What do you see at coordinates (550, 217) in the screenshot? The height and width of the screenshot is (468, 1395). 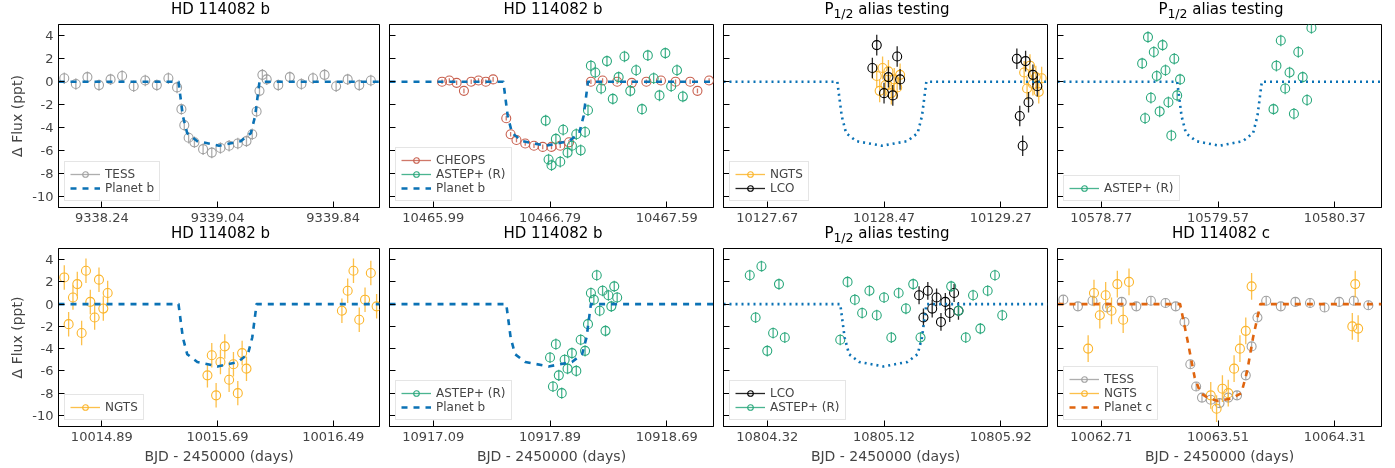 I see `x-tick-label: 10466.79` at bounding box center [550, 217].